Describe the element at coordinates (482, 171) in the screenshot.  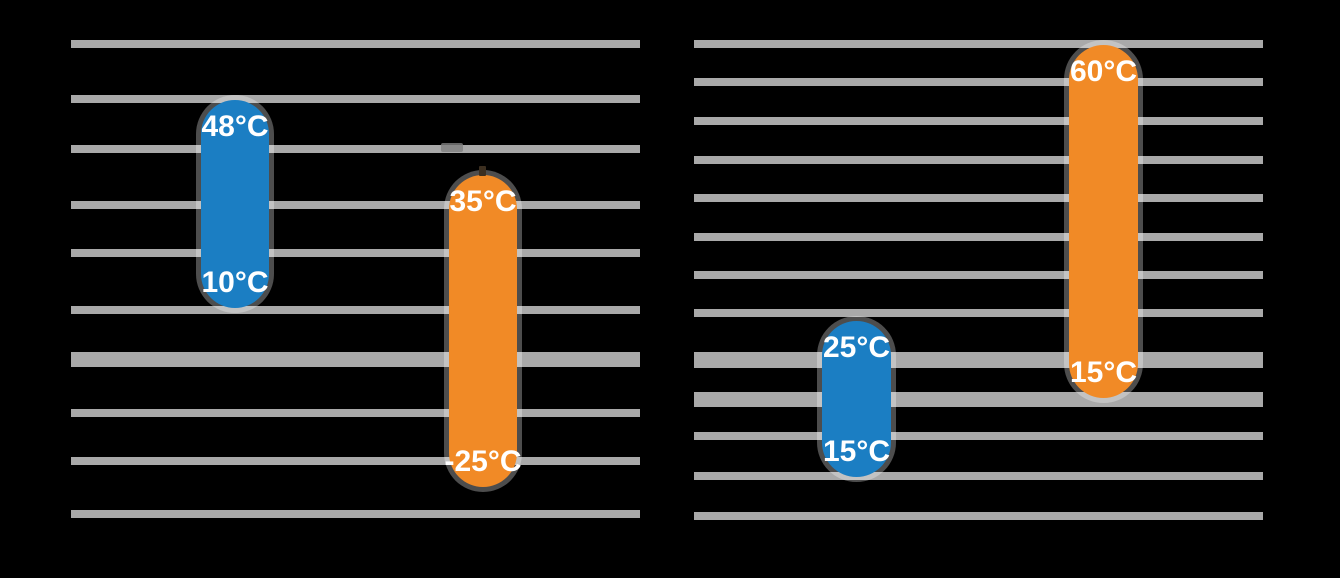
I see `artifact-tick` at that location.